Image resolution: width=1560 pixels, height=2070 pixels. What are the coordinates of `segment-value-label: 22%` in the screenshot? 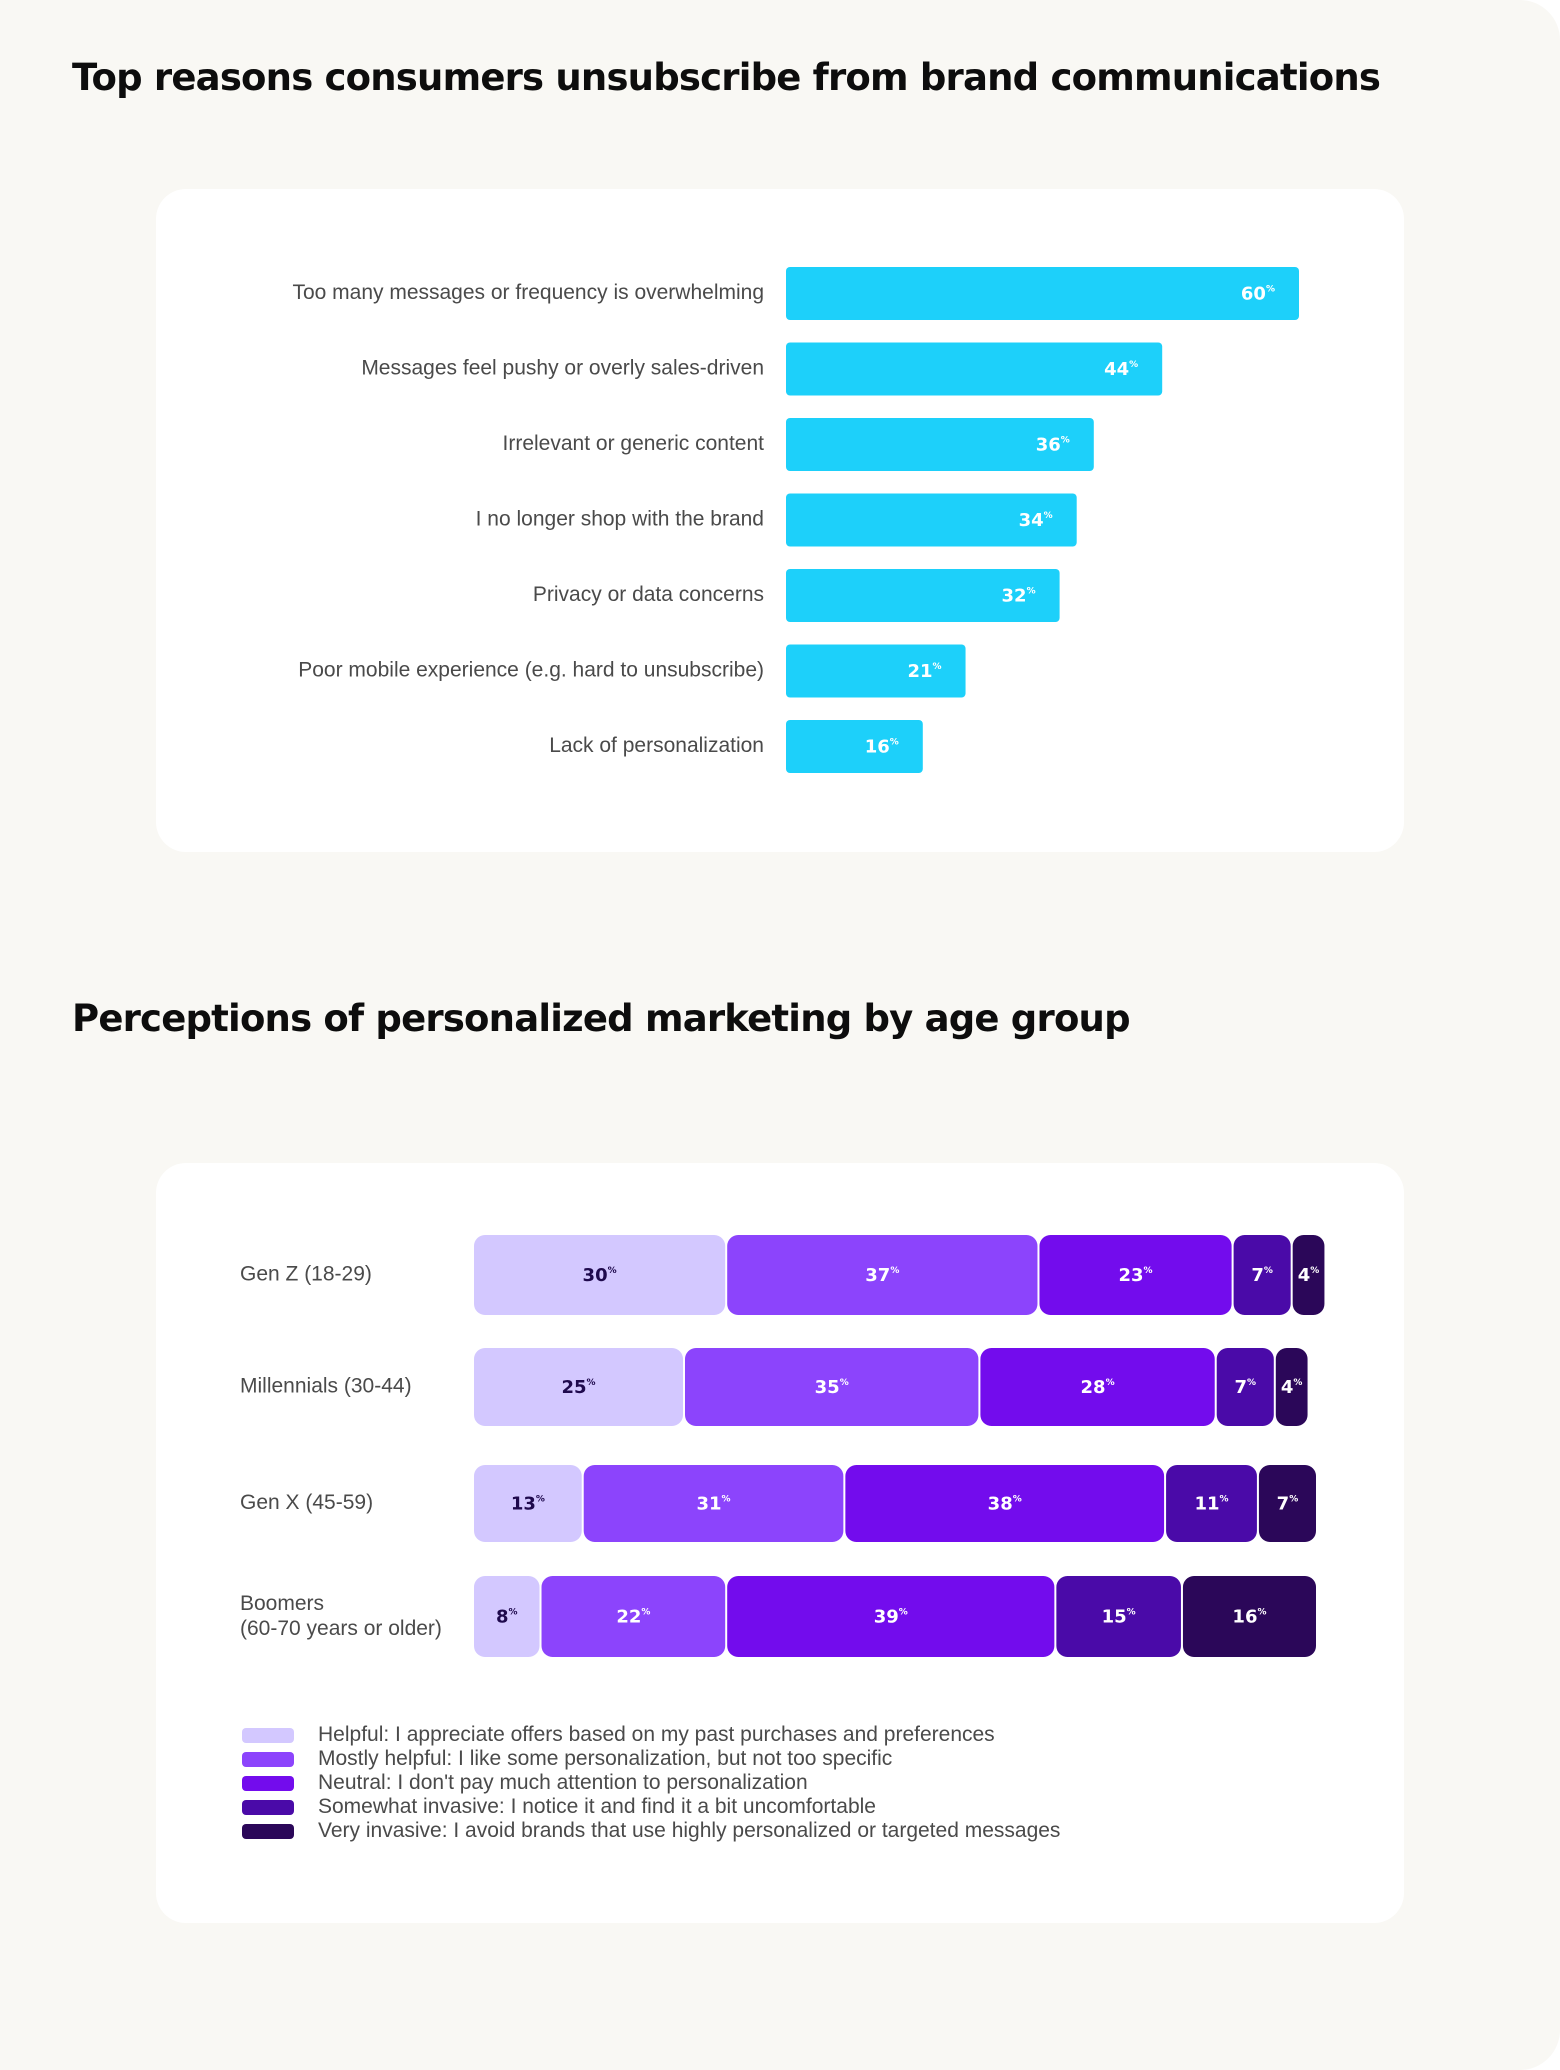 It's located at (633, 1617).